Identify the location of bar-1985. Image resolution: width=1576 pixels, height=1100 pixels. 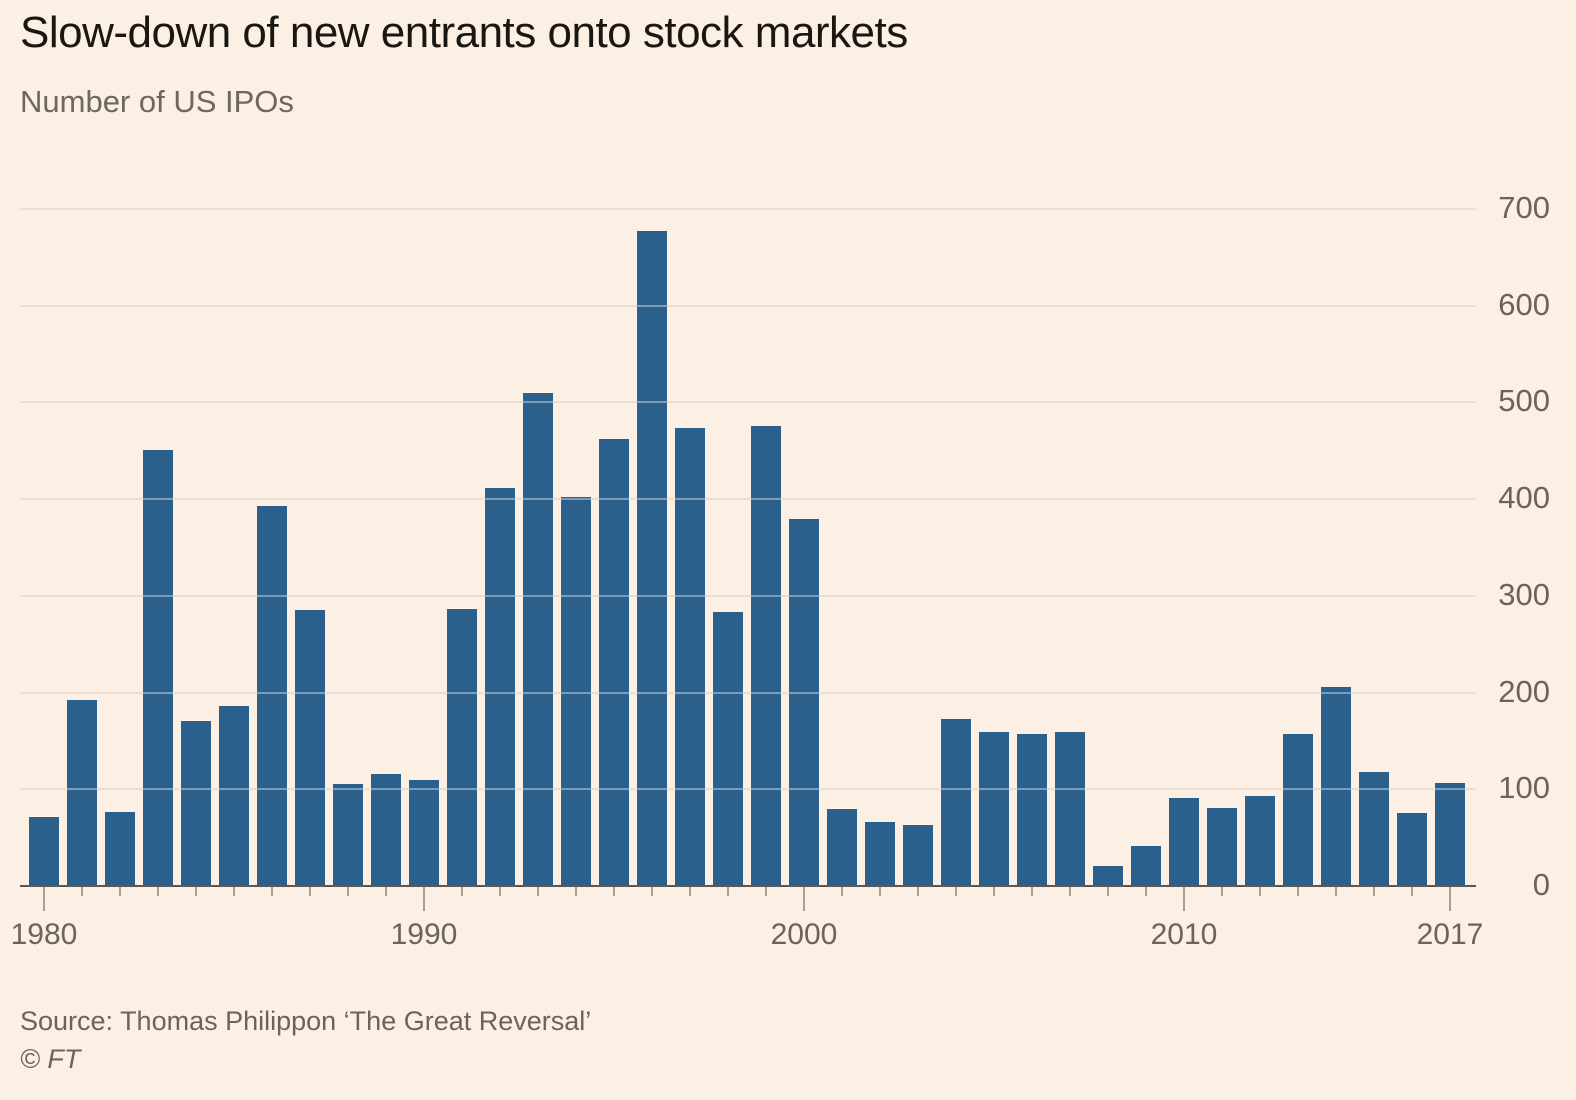
(234, 796).